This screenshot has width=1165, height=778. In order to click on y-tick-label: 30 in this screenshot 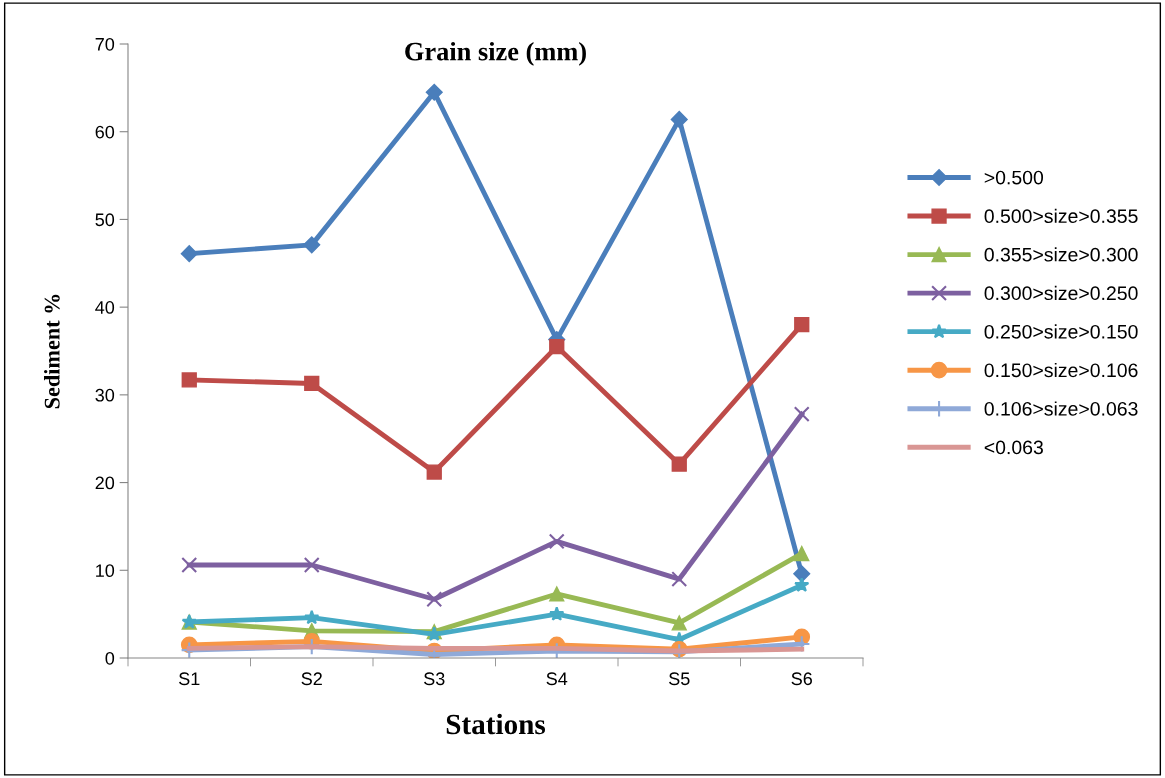, I will do `click(105, 395)`.